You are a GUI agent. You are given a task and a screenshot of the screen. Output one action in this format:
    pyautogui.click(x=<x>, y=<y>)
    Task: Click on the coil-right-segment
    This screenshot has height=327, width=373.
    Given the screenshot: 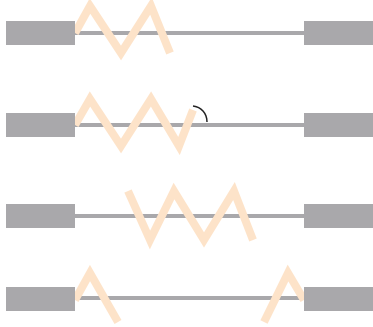 What is the action you would take?
    pyautogui.click(x=284, y=294)
    